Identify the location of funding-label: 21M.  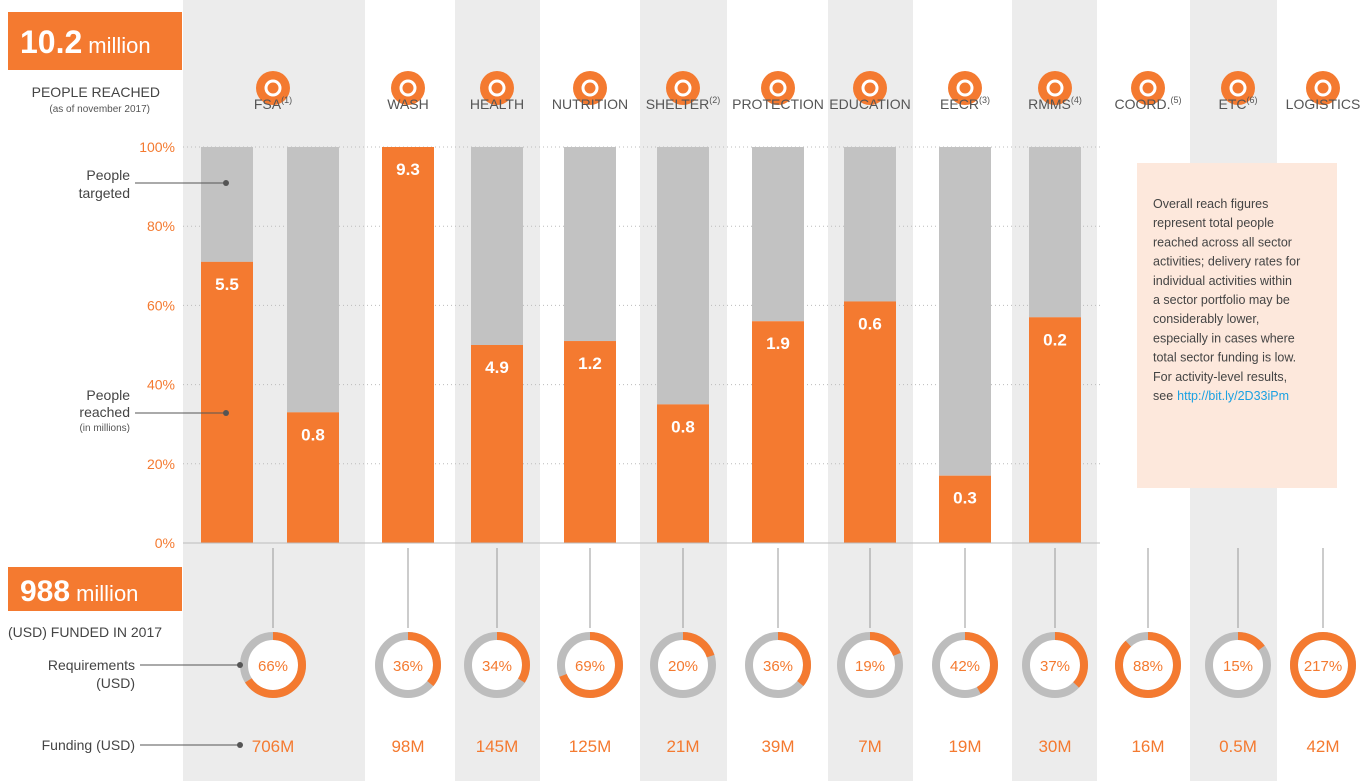
(682, 746).